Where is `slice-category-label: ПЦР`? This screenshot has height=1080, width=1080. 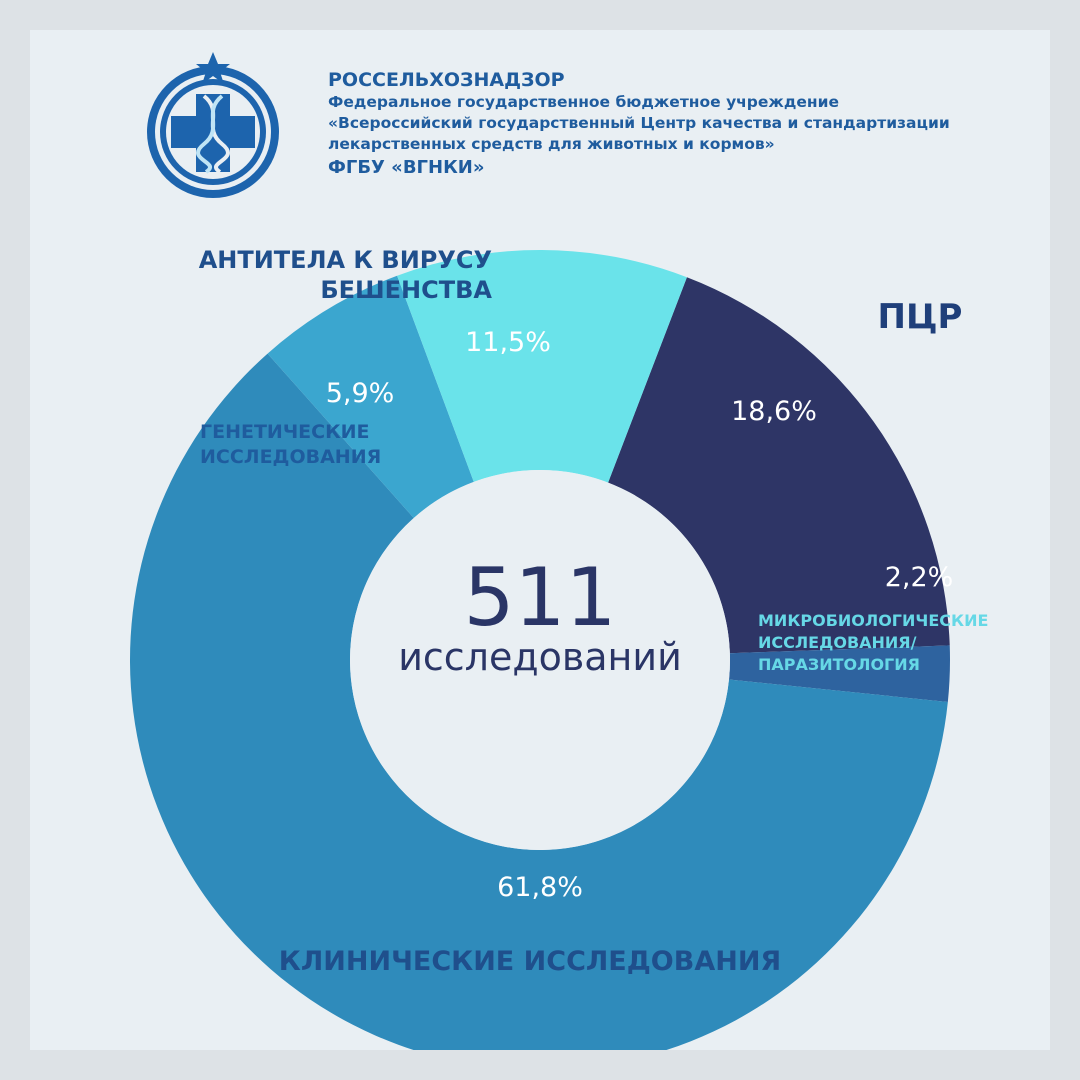
slice-category-label: ПЦР is located at coordinates (920, 317).